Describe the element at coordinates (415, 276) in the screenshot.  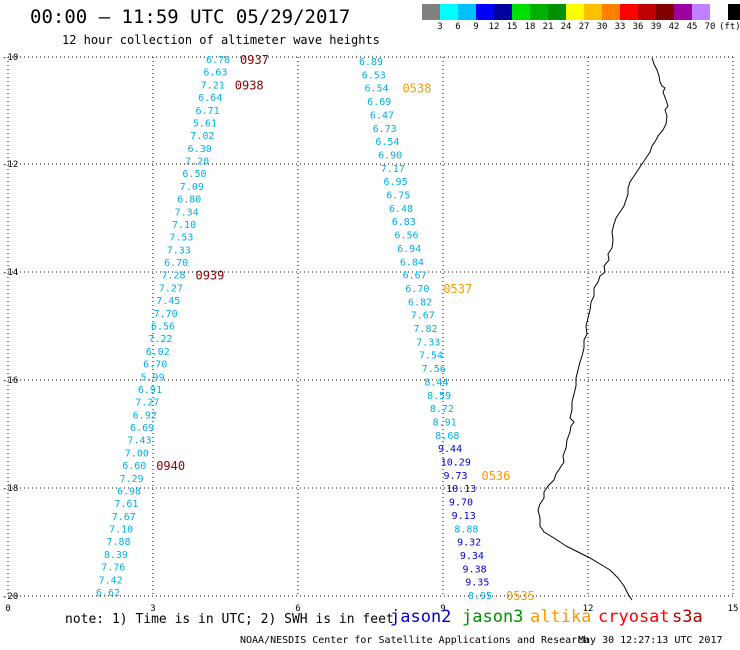
I see `wave-height-value: 6.67` at that location.